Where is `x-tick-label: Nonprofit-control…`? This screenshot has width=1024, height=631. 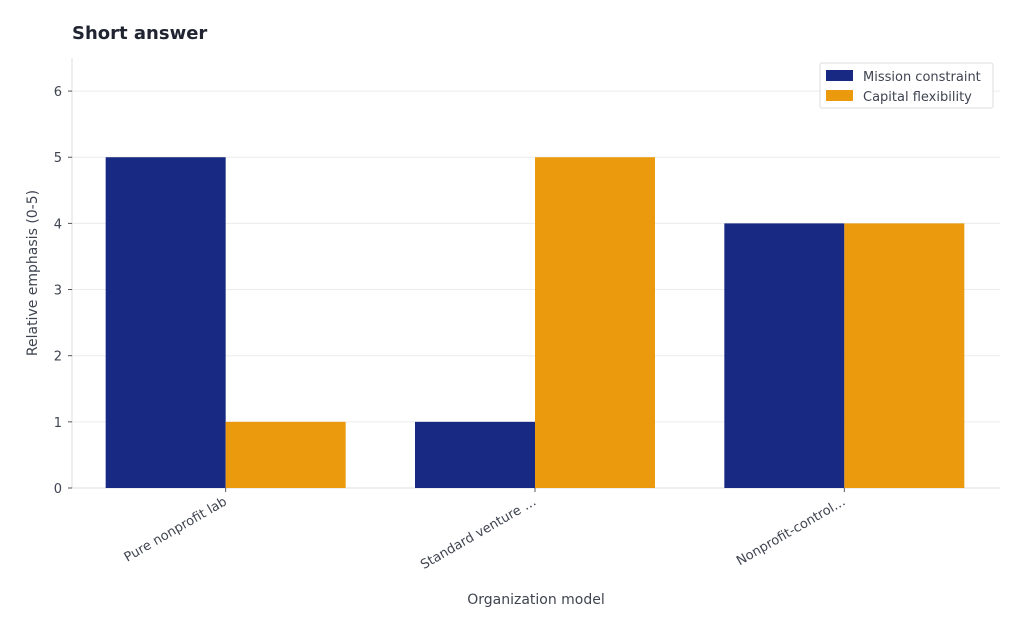 x-tick-label: Nonprofit-control… is located at coordinates (791, 531).